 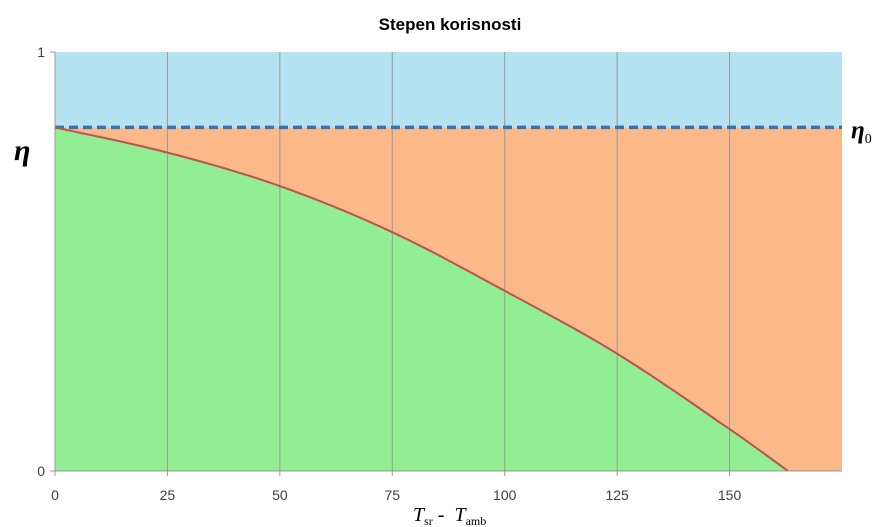 What do you see at coordinates (46, 261) in the screenshot?
I see `y-ticks: 01` at bounding box center [46, 261].